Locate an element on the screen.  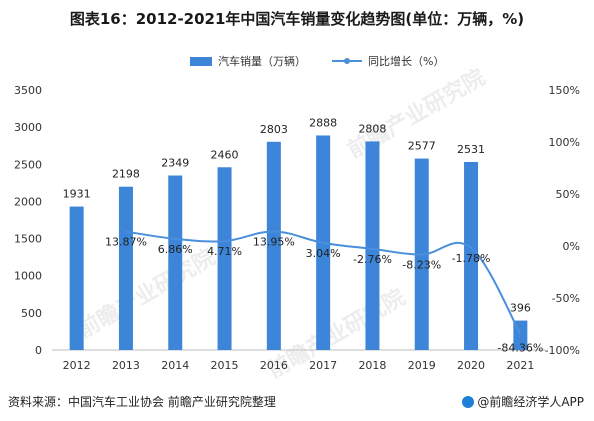
bar-2014 is located at coordinates (175, 262).